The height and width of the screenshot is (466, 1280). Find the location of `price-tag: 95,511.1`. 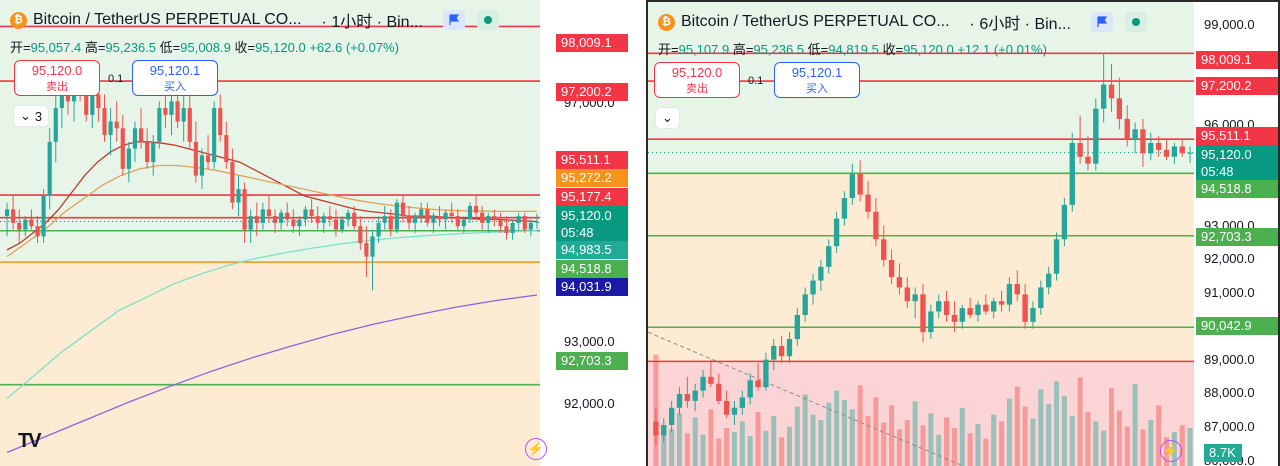

price-tag: 95,511.1 is located at coordinates (592, 160).